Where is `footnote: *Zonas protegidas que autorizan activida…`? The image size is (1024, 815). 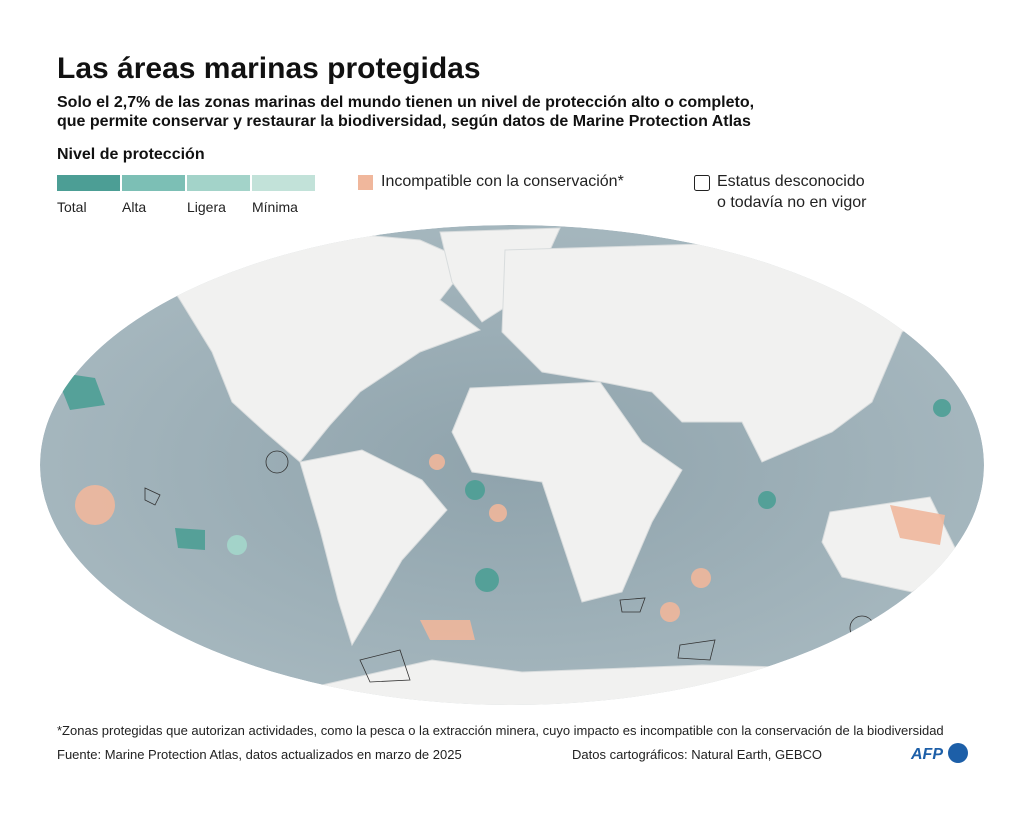 footnote: *Zonas protegidas que autorizan activida… is located at coordinates (500, 730).